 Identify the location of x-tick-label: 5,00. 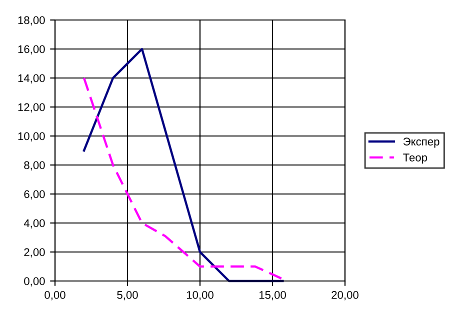
(127, 295).